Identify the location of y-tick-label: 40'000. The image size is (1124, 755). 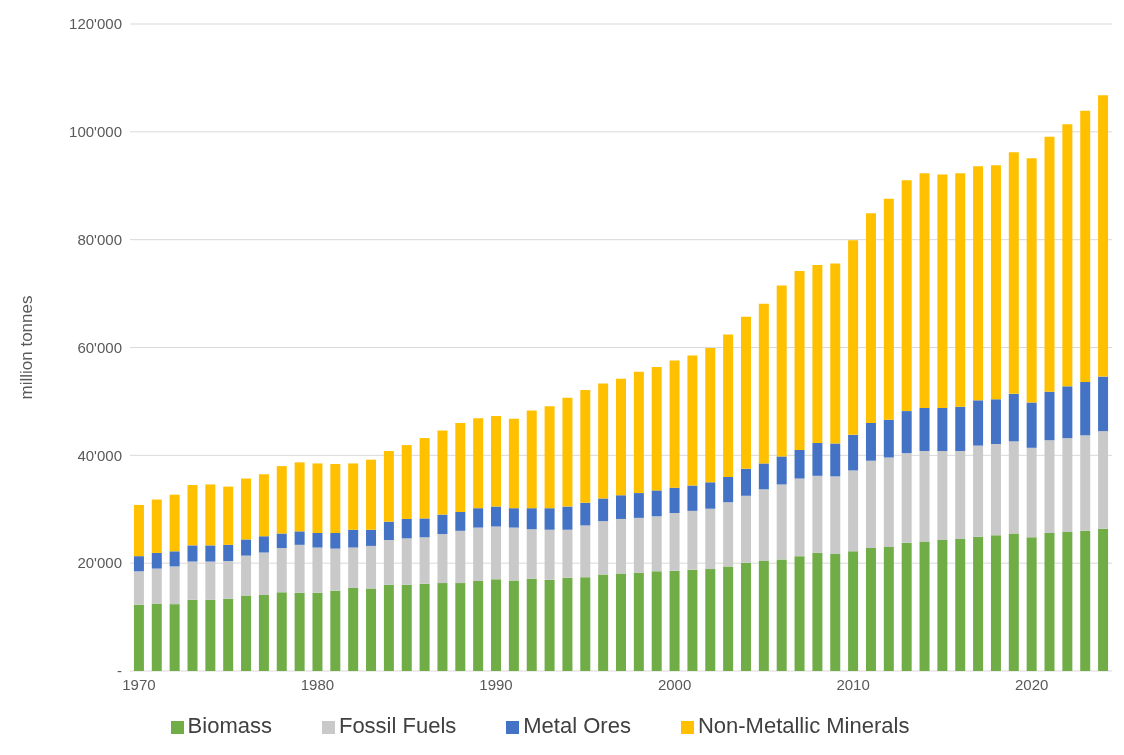
(99, 455).